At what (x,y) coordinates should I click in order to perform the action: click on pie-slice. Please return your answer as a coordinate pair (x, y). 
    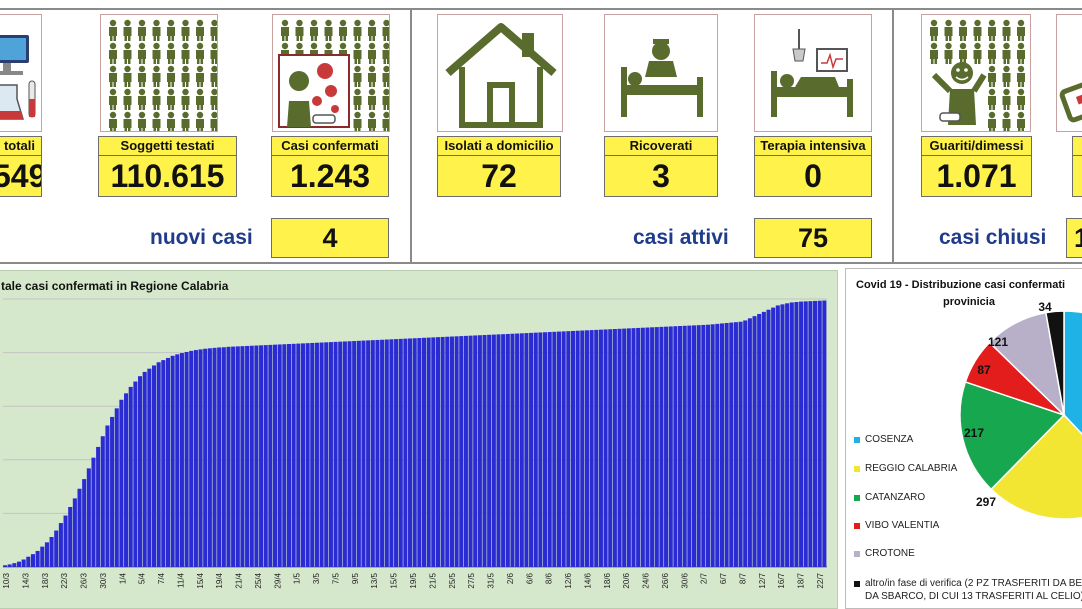
    Looking at the image, I should click on (1055, 363).